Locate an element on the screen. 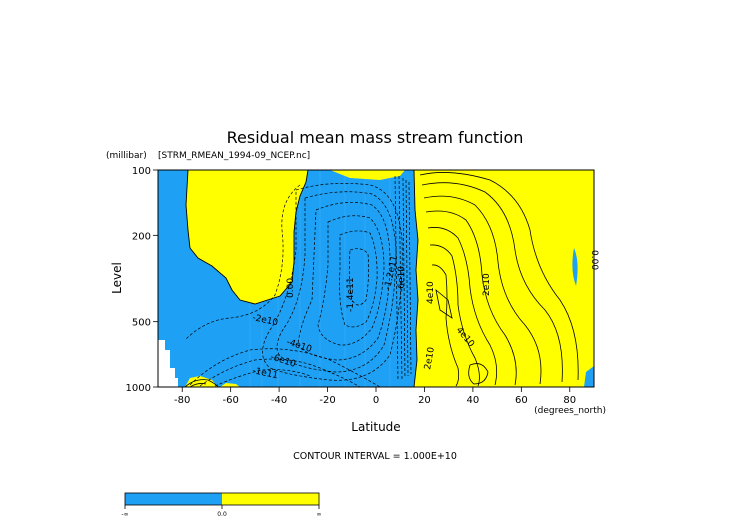 The image size is (752, 532). zero-contour is located at coordinates (302, 278).